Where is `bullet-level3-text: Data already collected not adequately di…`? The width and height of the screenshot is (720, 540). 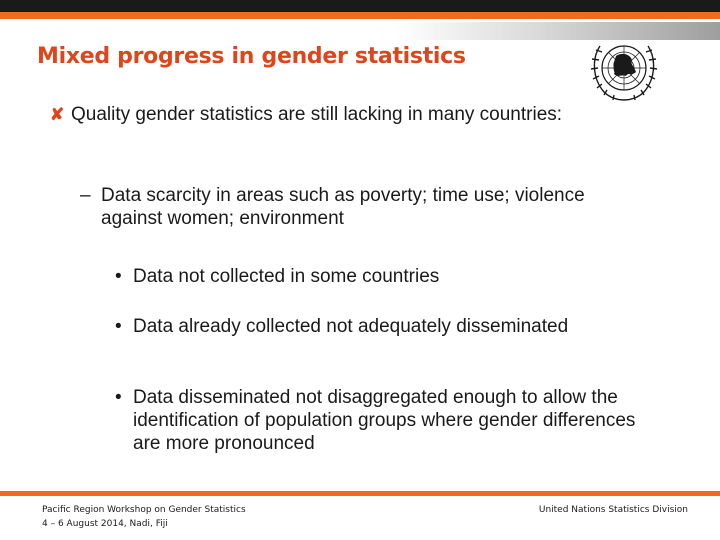
bullet-level3-text: Data already collected not adequately di… is located at coordinates (351, 326).